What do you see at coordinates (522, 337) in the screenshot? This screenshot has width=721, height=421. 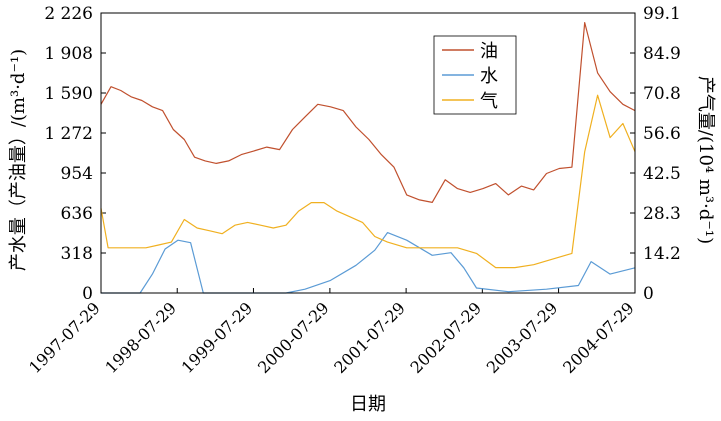 I see `x-tick-label: 2003-07-29` at bounding box center [522, 337].